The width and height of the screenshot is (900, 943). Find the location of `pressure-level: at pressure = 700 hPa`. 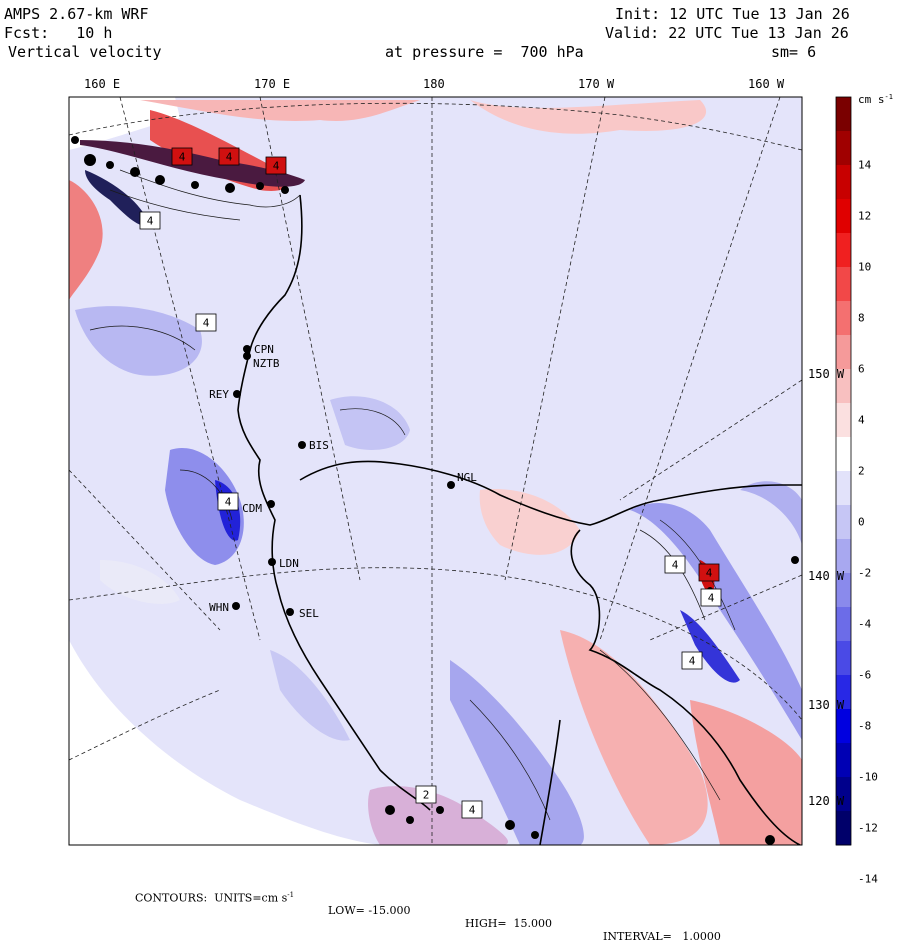

pressure-level: at pressure = 700 hPa is located at coordinates (484, 52).